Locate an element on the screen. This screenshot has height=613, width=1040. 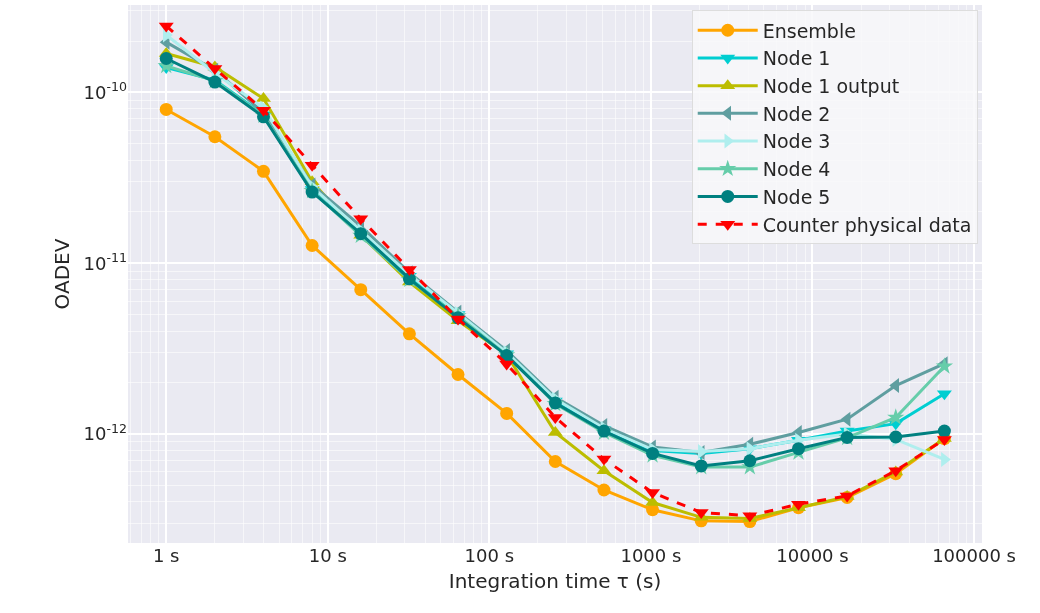
legend-label: Counter physical data is located at coordinates (867, 224).